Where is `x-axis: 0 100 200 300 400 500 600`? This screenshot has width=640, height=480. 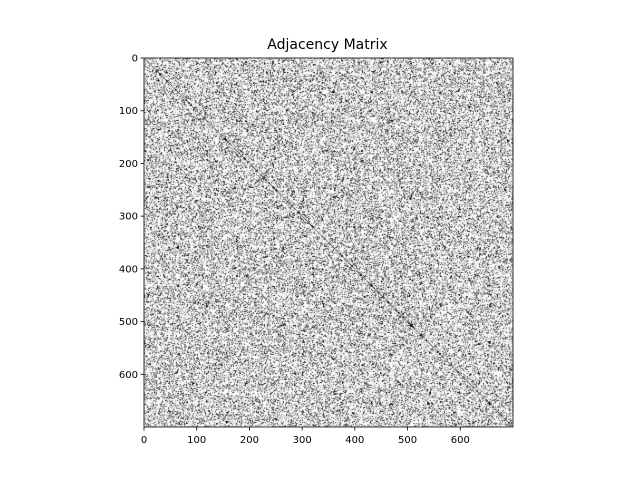 x-axis: 0 100 200 300 400 500 600 is located at coordinates (305, 436).